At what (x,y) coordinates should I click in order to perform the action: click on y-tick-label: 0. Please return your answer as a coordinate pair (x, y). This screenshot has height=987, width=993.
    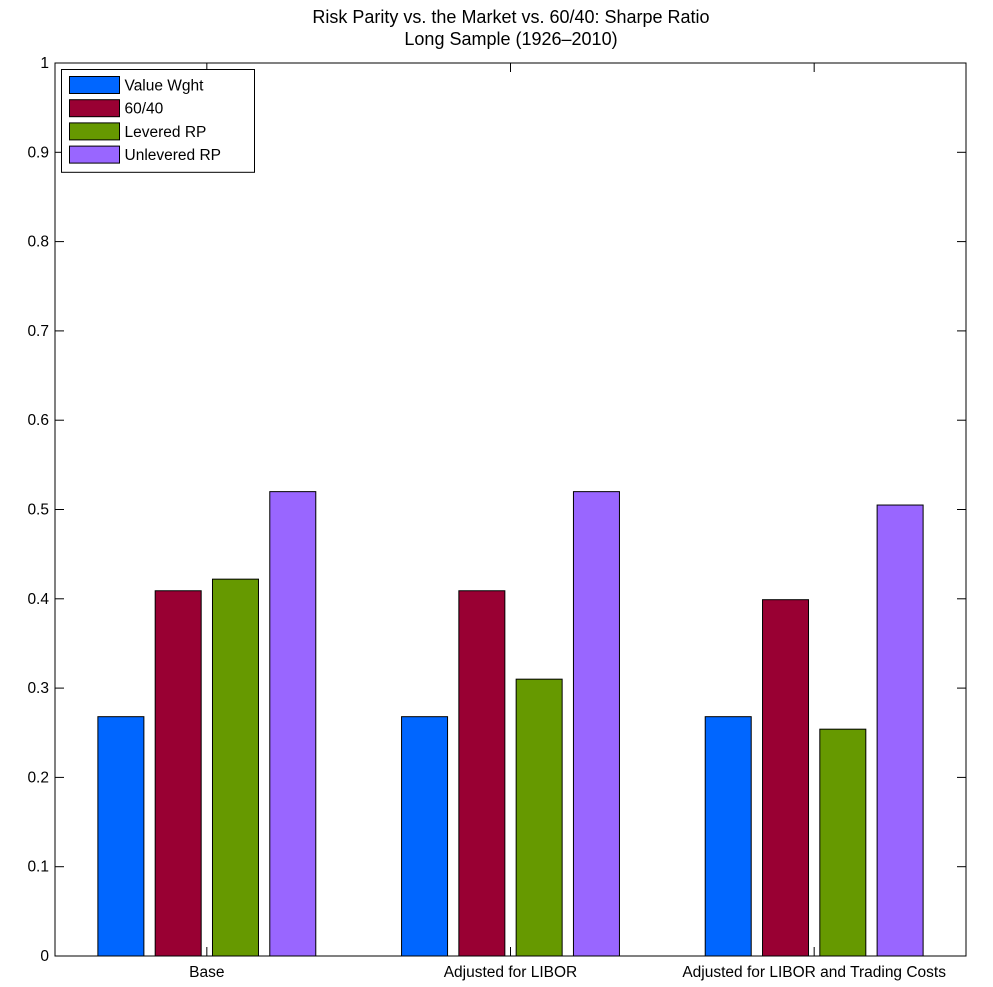
    Looking at the image, I should click on (44, 956).